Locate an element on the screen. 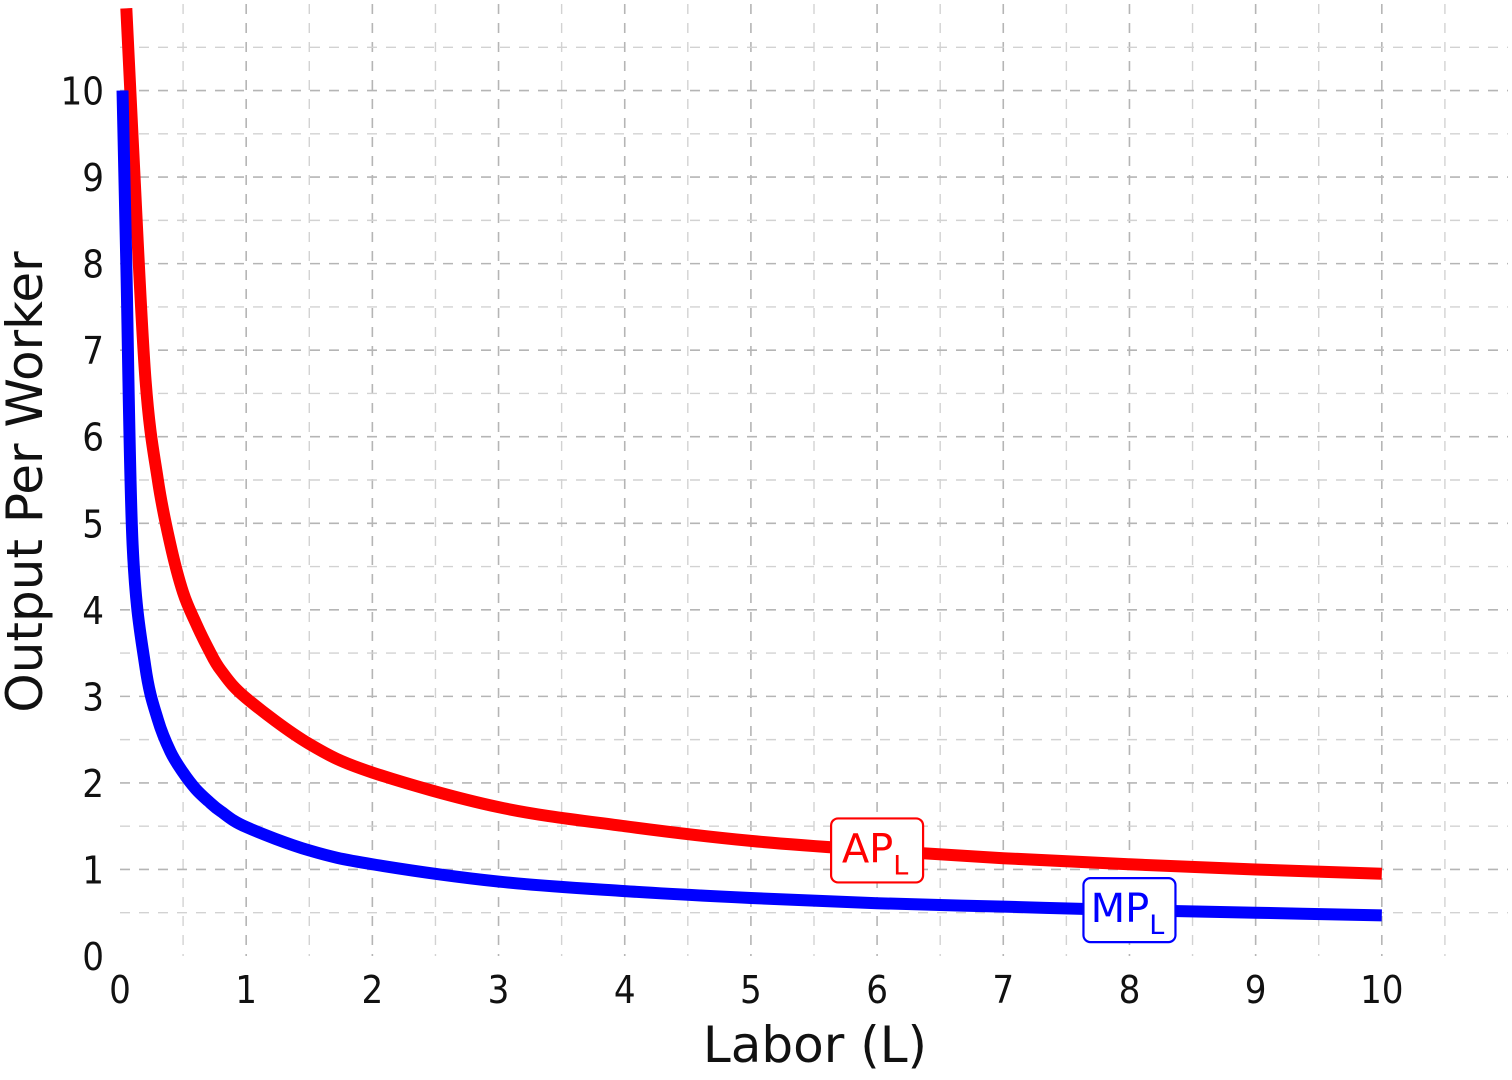  x-tick-label: 8 is located at coordinates (1130, 990).